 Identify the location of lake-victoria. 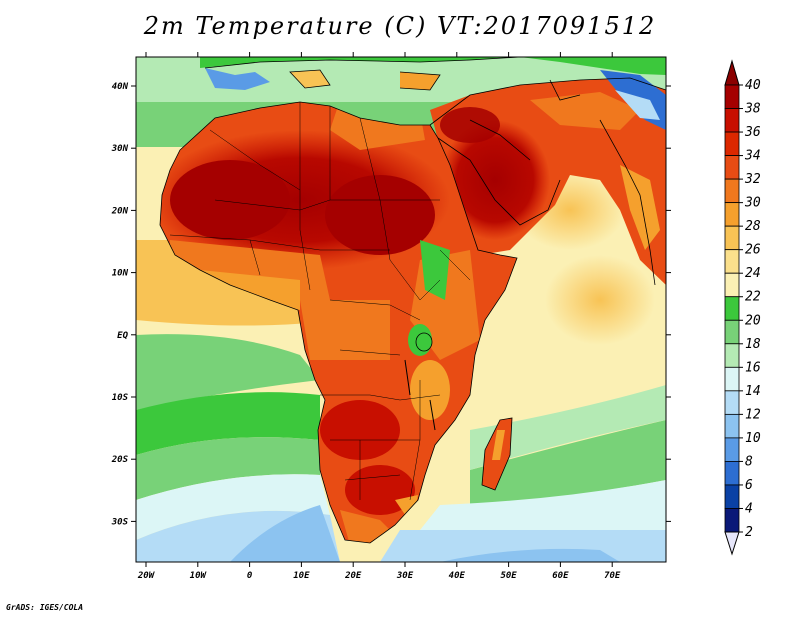
(424, 342).